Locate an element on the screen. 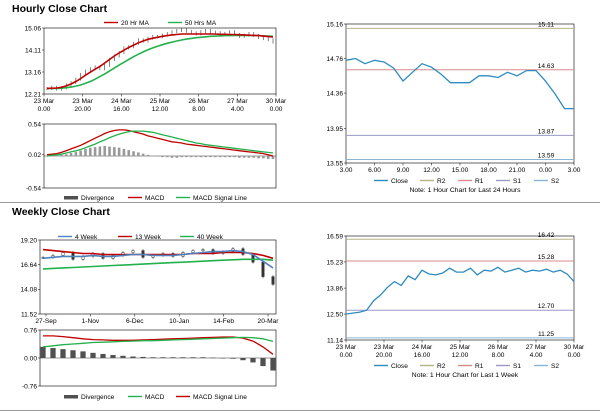 The height and width of the screenshot is (413, 600). hourly-macd-legend-macd-label: MACD is located at coordinates (155, 198).